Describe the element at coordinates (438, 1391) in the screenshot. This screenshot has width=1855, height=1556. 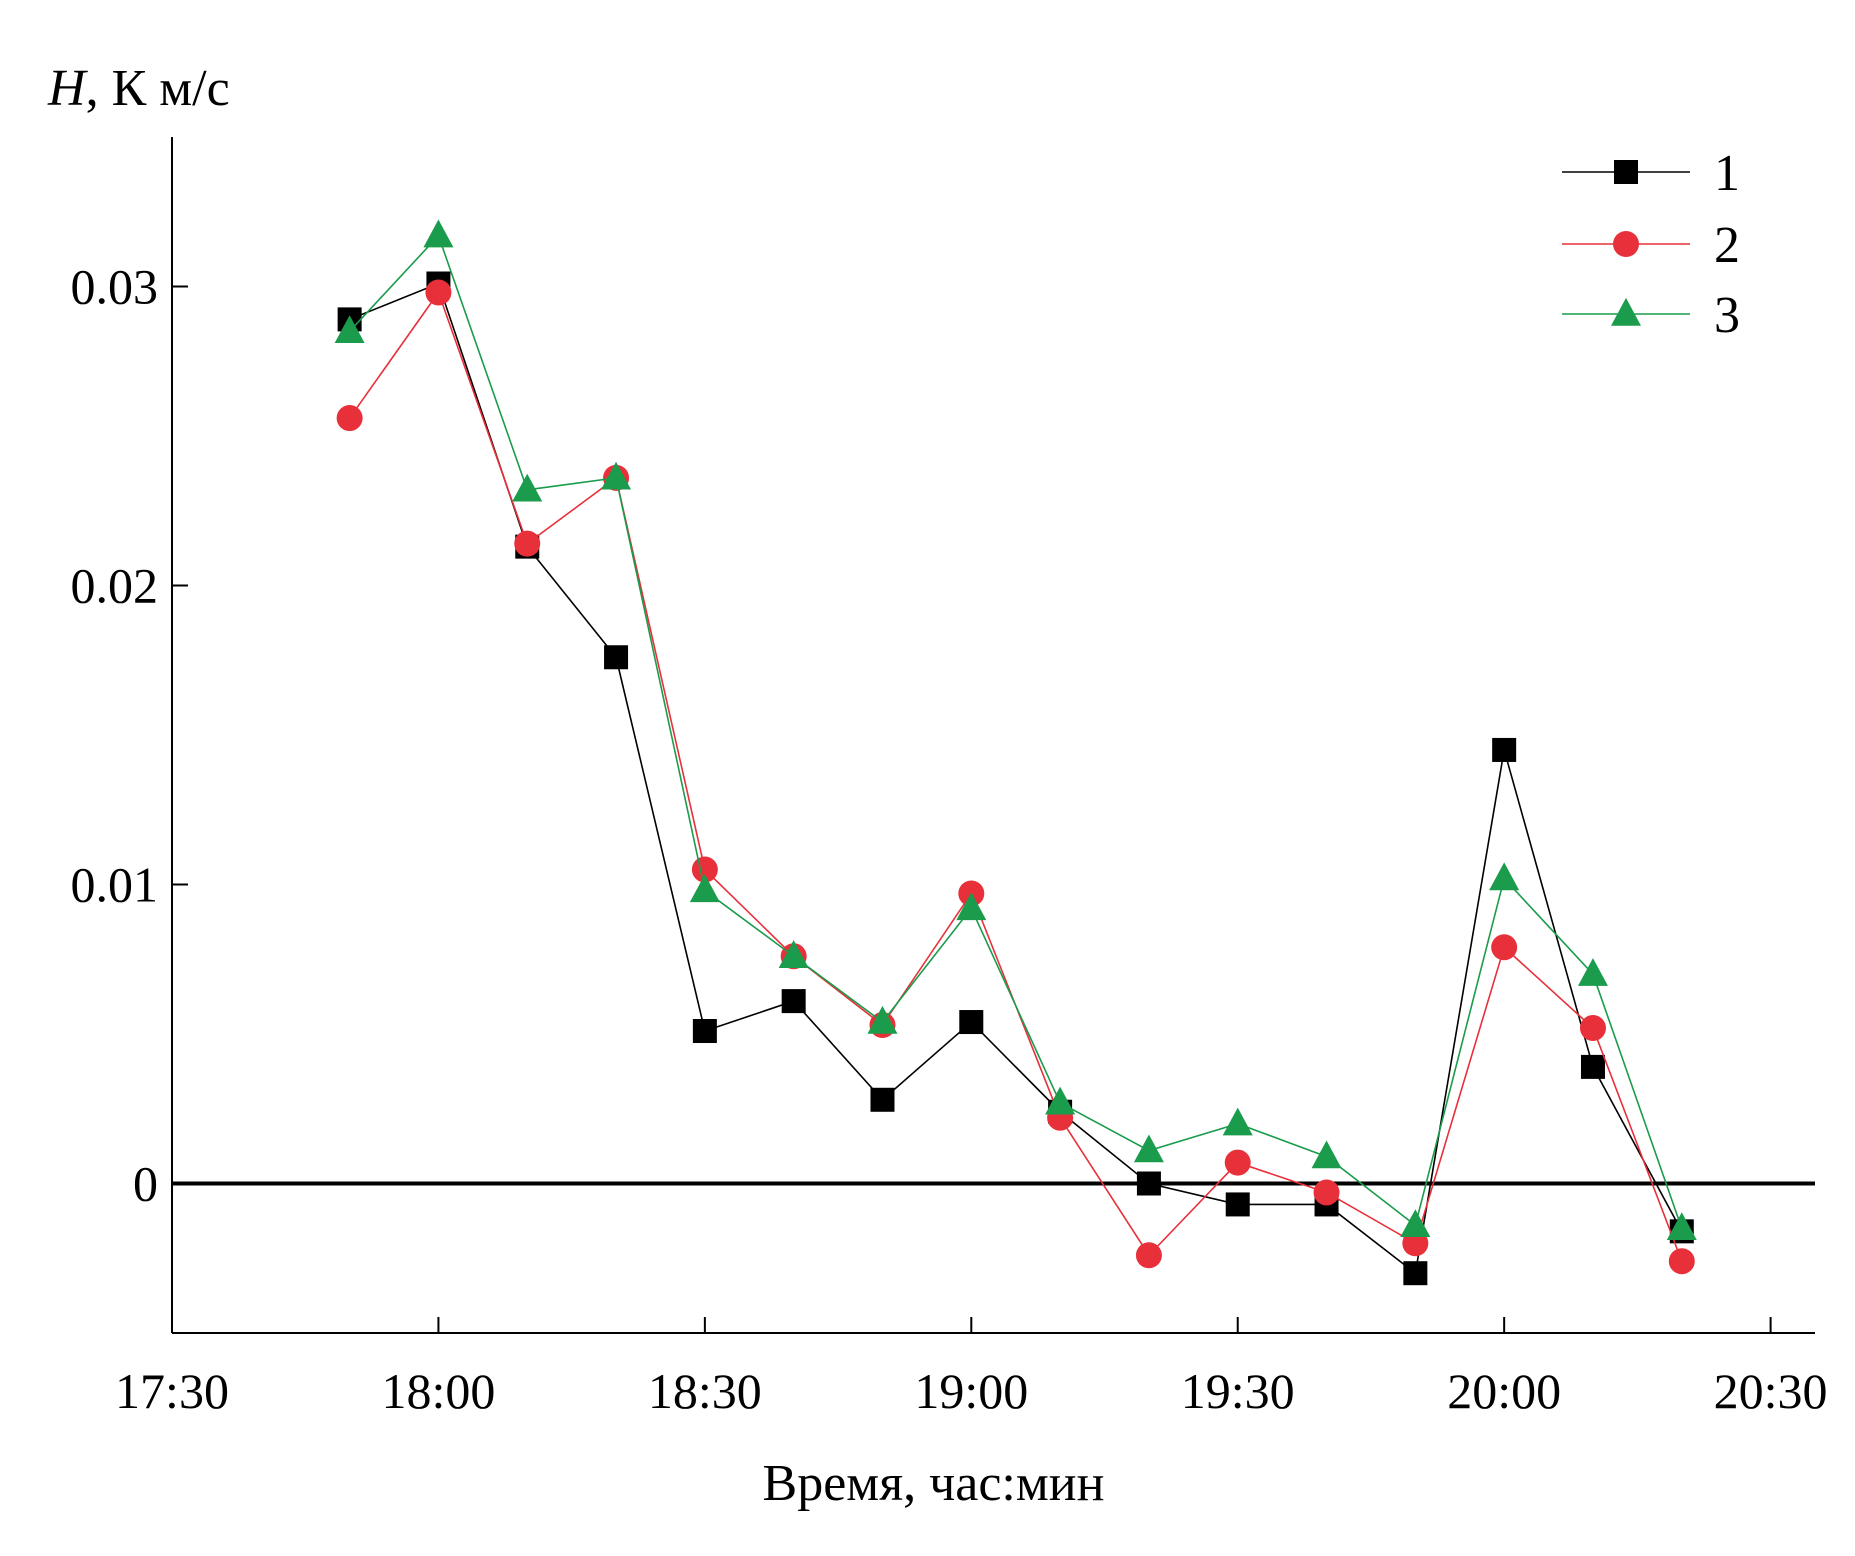
I see `x-tick-label: 18:00` at that location.